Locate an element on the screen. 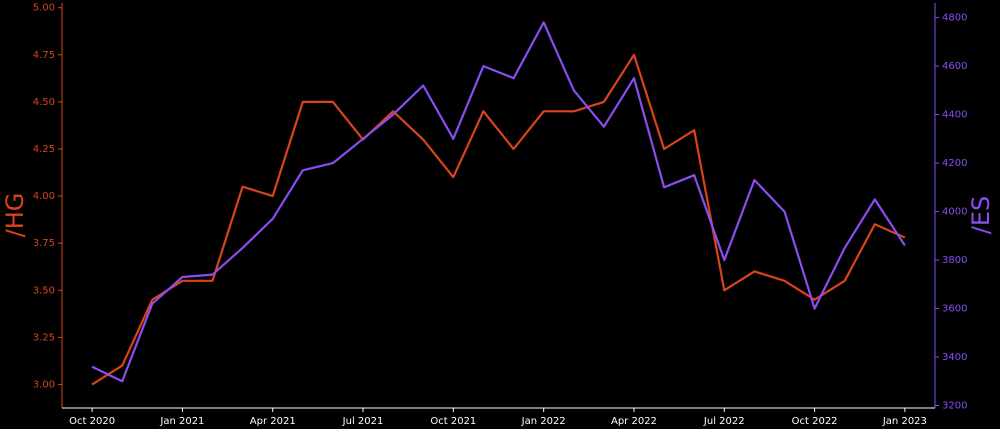 This screenshot has height=429, width=1000. y2-tick-label: 3400 is located at coordinates (954, 357).